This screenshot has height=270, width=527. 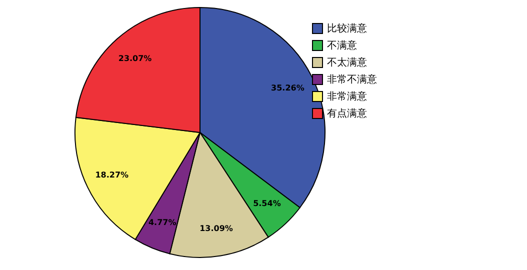 I want to click on data-label: 4.77%, so click(x=162, y=222).